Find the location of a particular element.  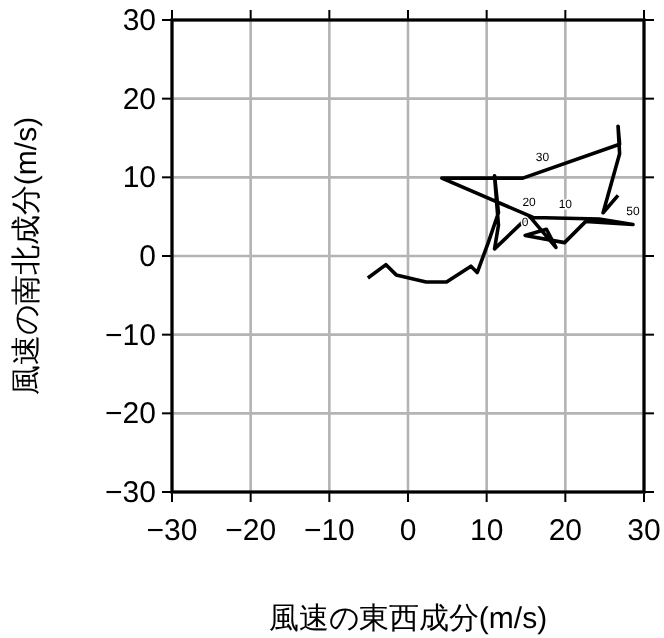

x-tick-label: −30 is located at coordinates (172, 531).